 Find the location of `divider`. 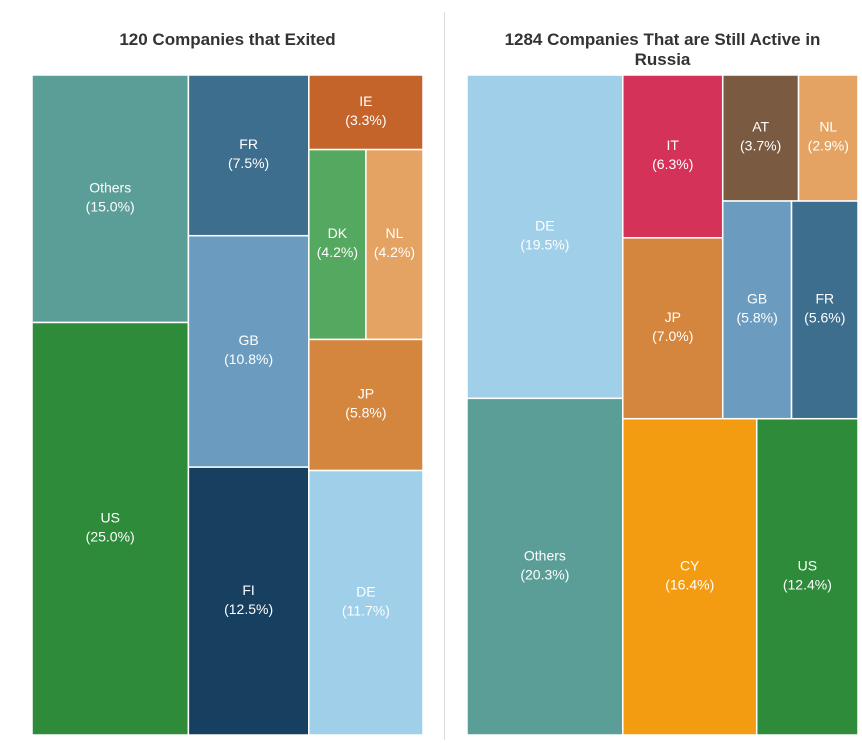

divider is located at coordinates (444, 376).